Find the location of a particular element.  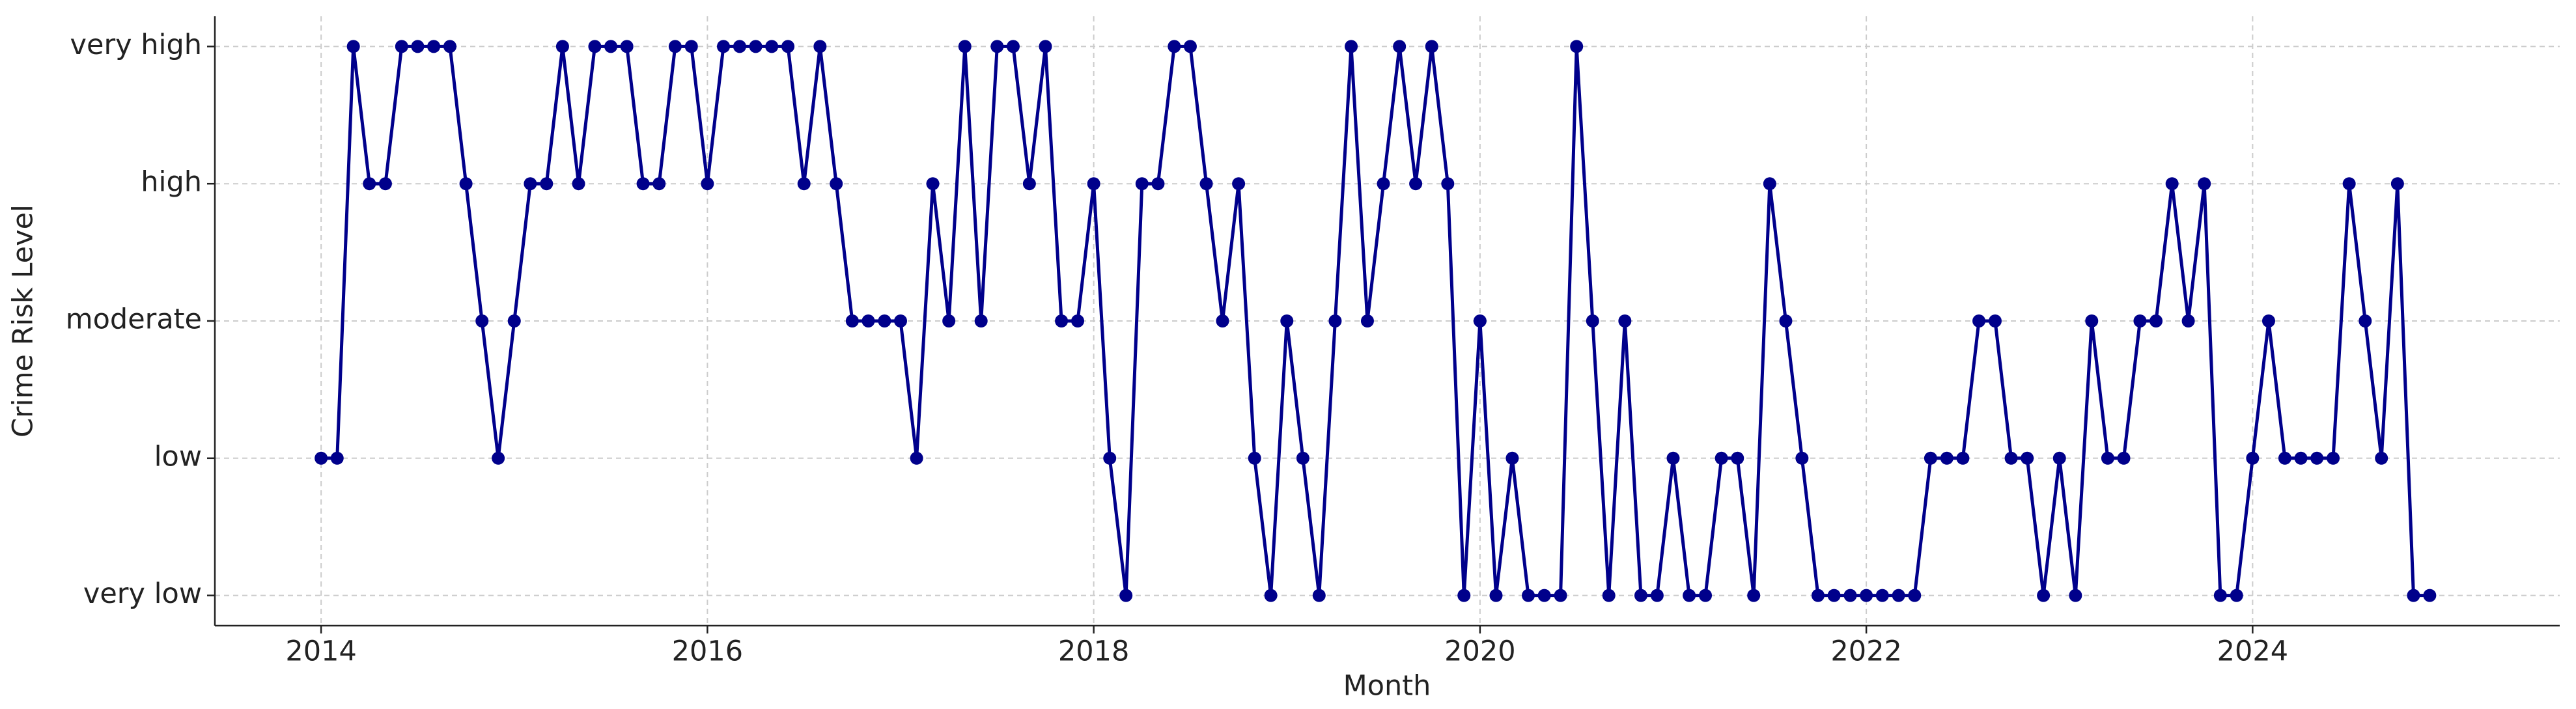

x-tick-label: 2016 is located at coordinates (707, 651).